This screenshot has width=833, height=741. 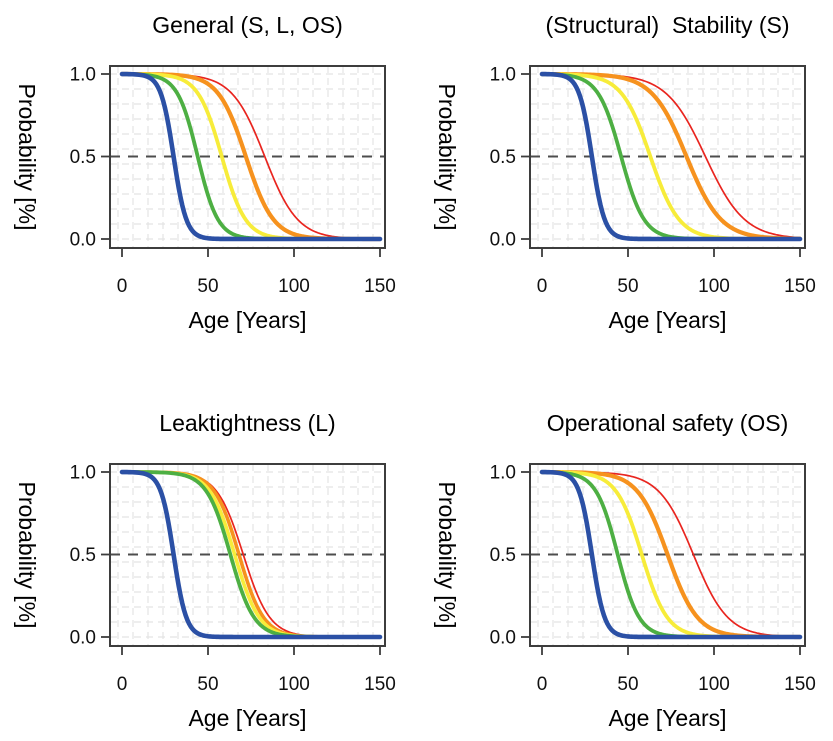 I want to click on chart-canvas-leaktightness: 1.0 0.5 0.0 0 50 100 150, so click(x=233, y=579).